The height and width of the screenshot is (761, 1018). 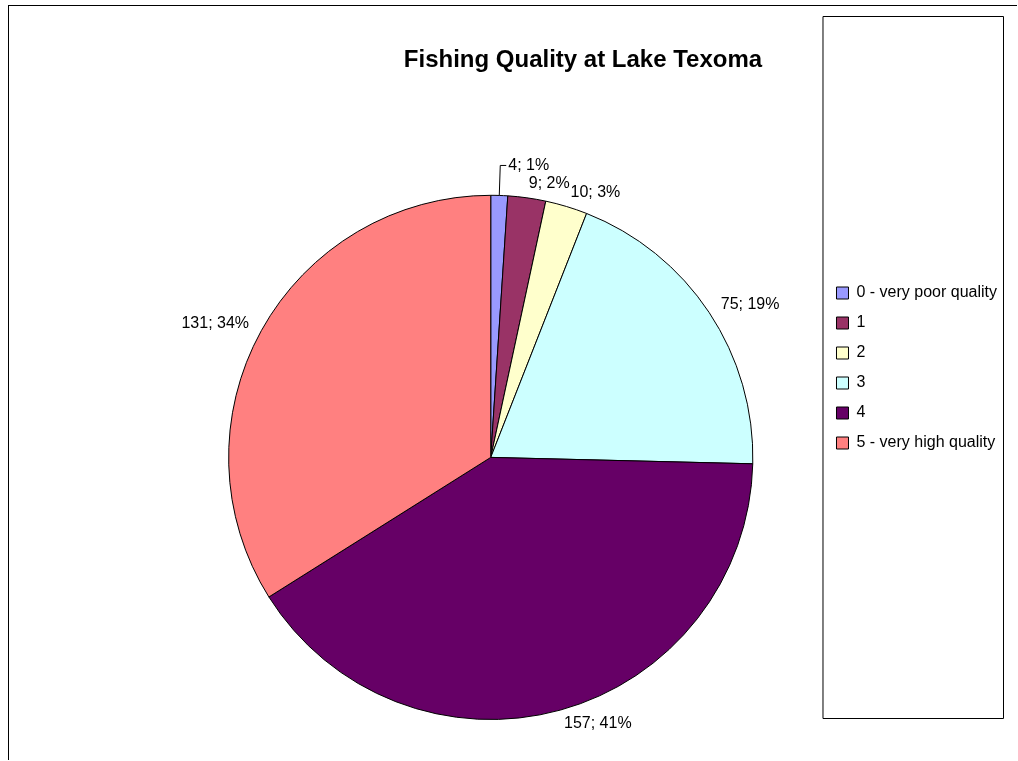 What do you see at coordinates (927, 292) in the screenshot?
I see `legend-label: 0 - very poor quality` at bounding box center [927, 292].